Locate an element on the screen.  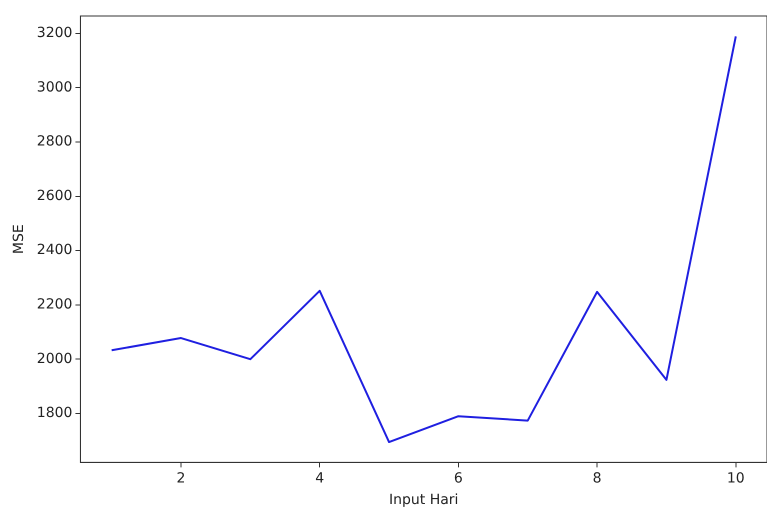
x-tick-label: 2 is located at coordinates (181, 478).